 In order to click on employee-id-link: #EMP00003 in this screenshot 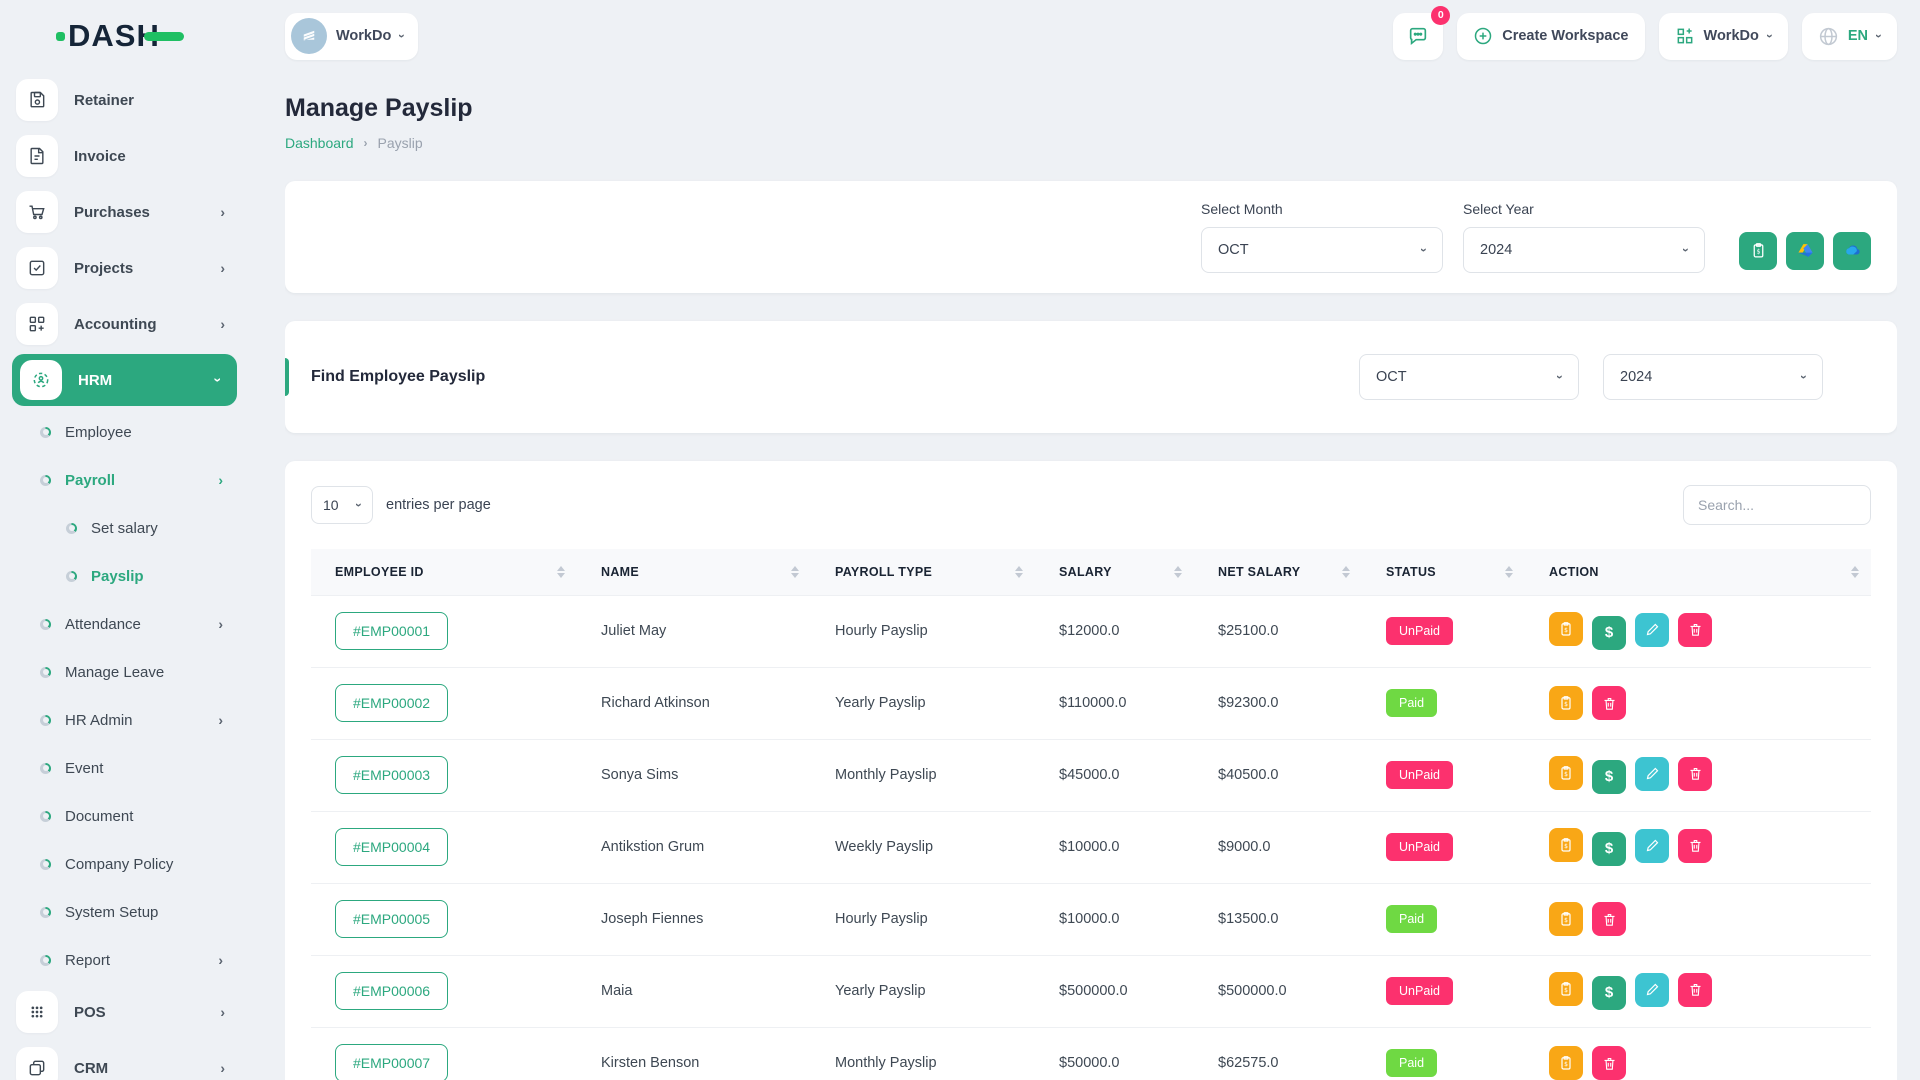, I will do `click(392, 775)`.